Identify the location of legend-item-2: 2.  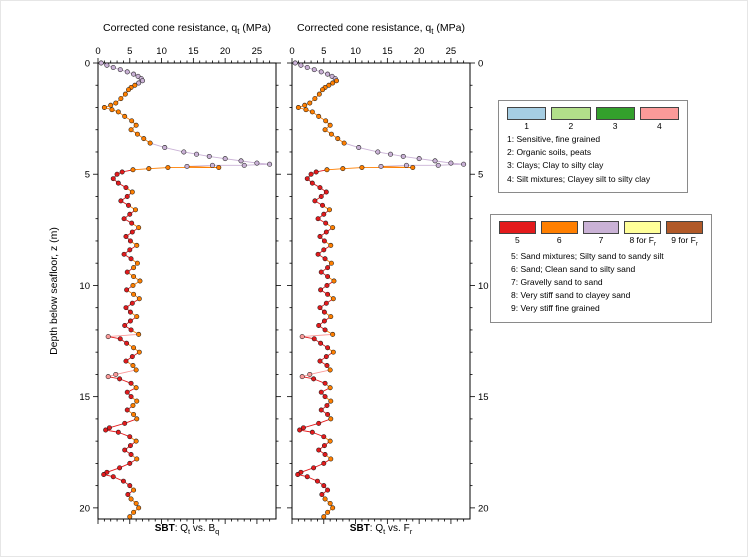
(571, 119).